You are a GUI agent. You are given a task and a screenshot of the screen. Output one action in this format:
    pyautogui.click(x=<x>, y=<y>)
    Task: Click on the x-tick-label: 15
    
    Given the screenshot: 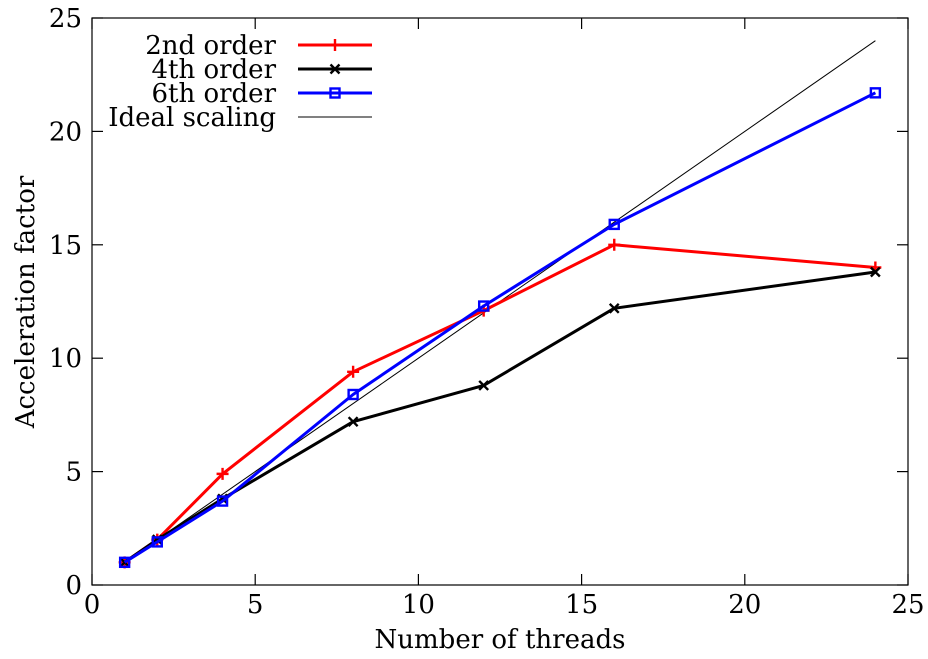 What is the action you would take?
    pyautogui.click(x=581, y=605)
    